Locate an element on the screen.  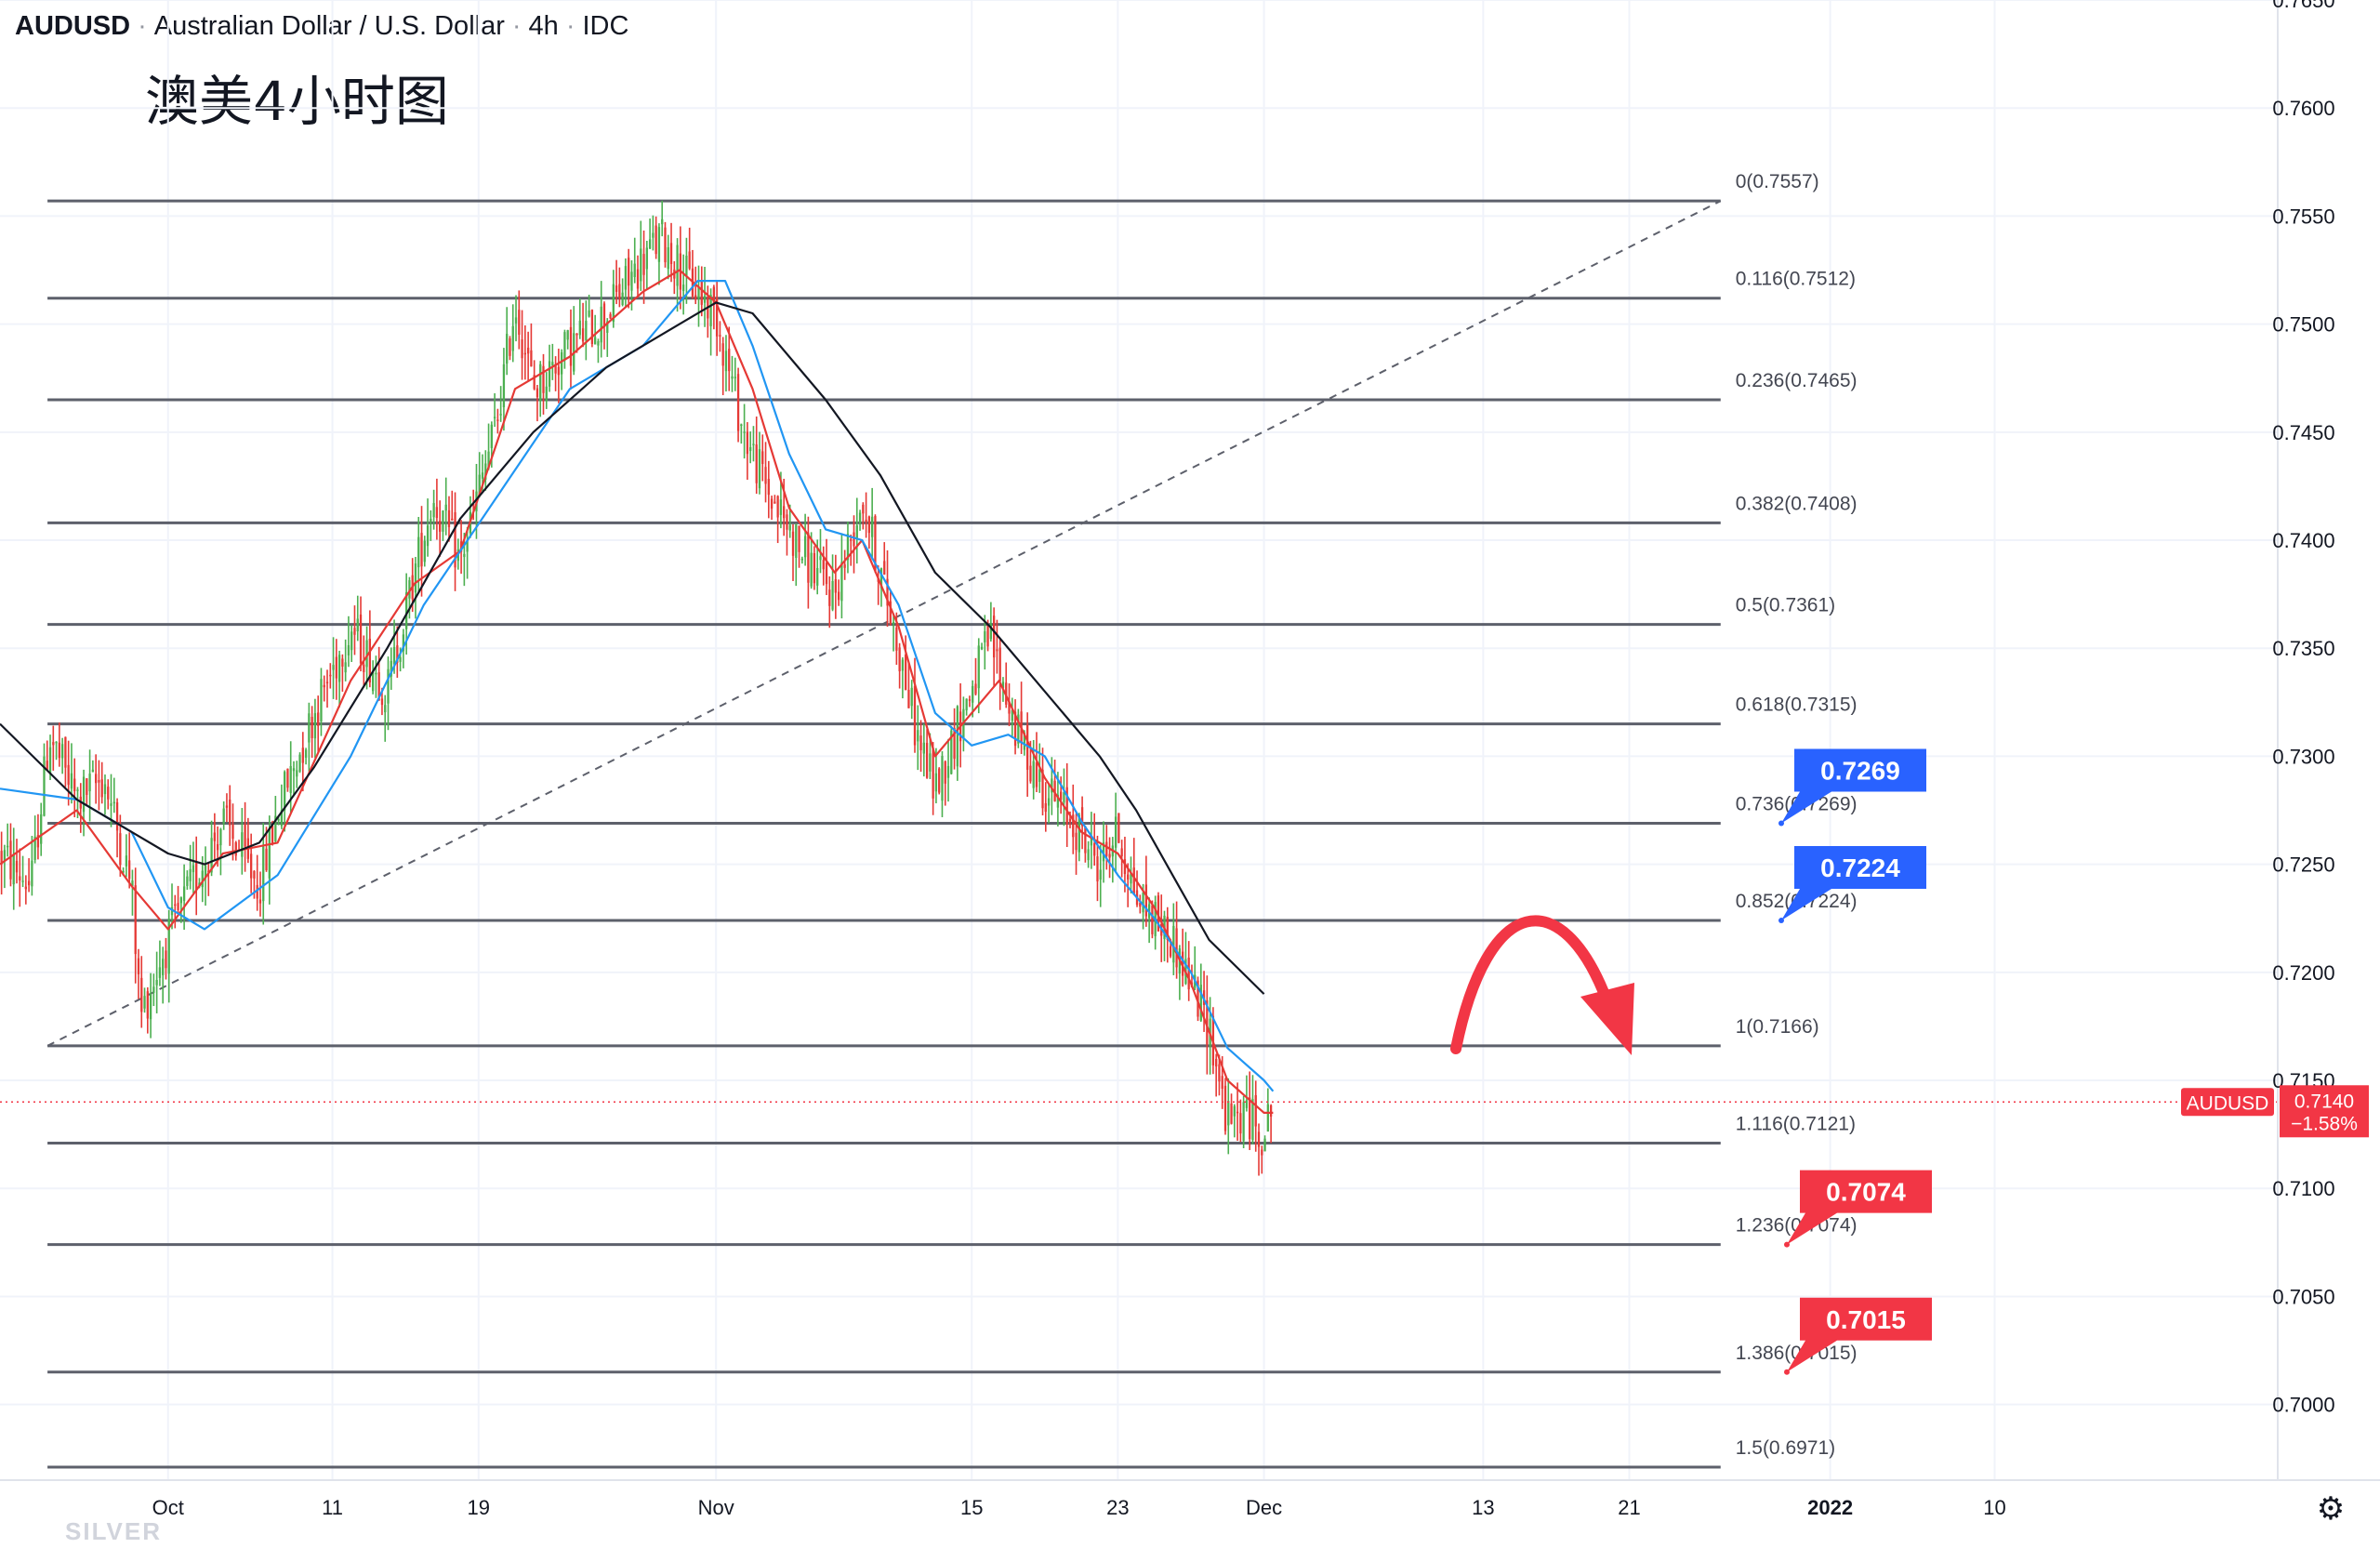
symbol-tag-label: AUDUSD is located at coordinates (2228, 1103).